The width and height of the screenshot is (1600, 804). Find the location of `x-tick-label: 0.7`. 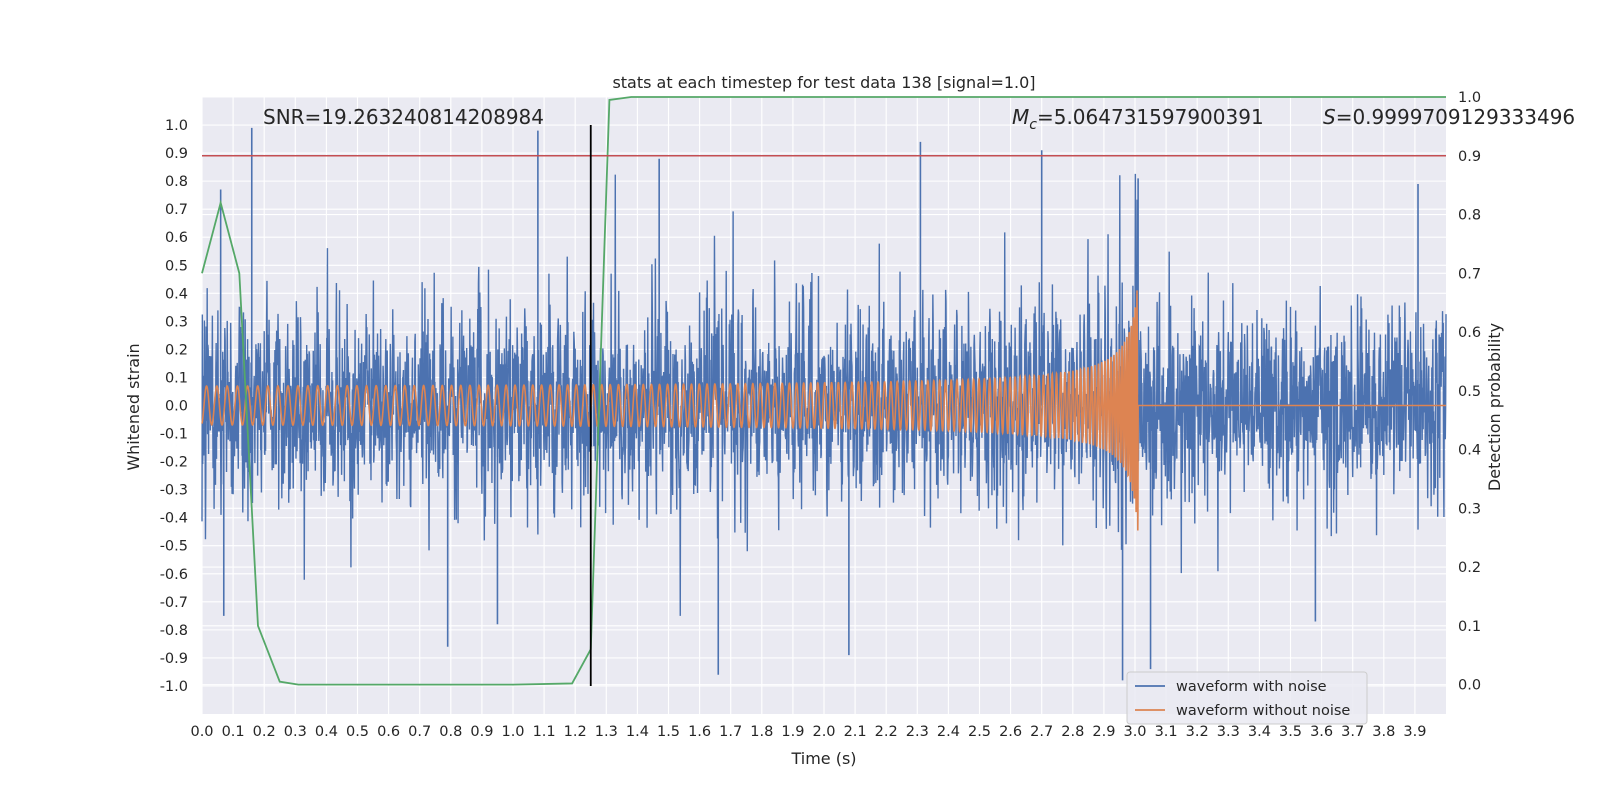

x-tick-label: 0.7 is located at coordinates (419, 732).